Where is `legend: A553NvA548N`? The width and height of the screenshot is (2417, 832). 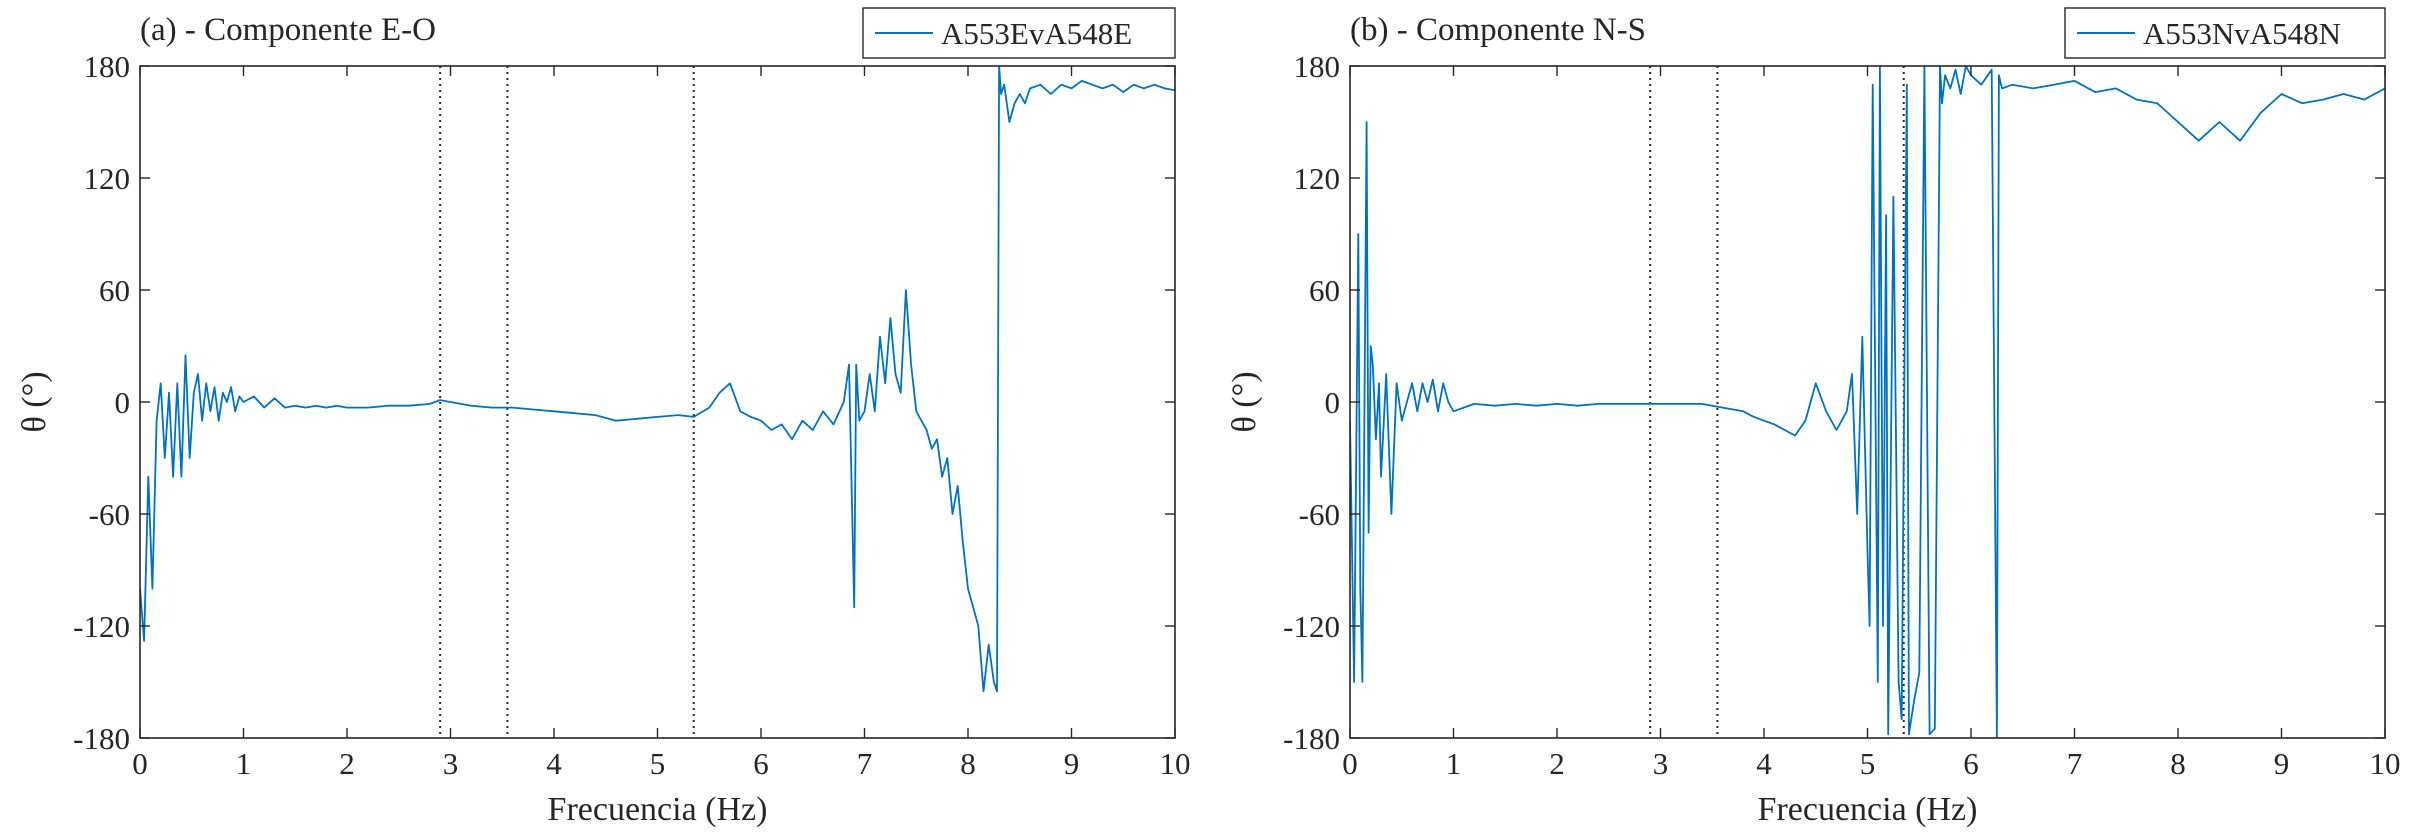 legend: A553NvA548N is located at coordinates (2225, 33).